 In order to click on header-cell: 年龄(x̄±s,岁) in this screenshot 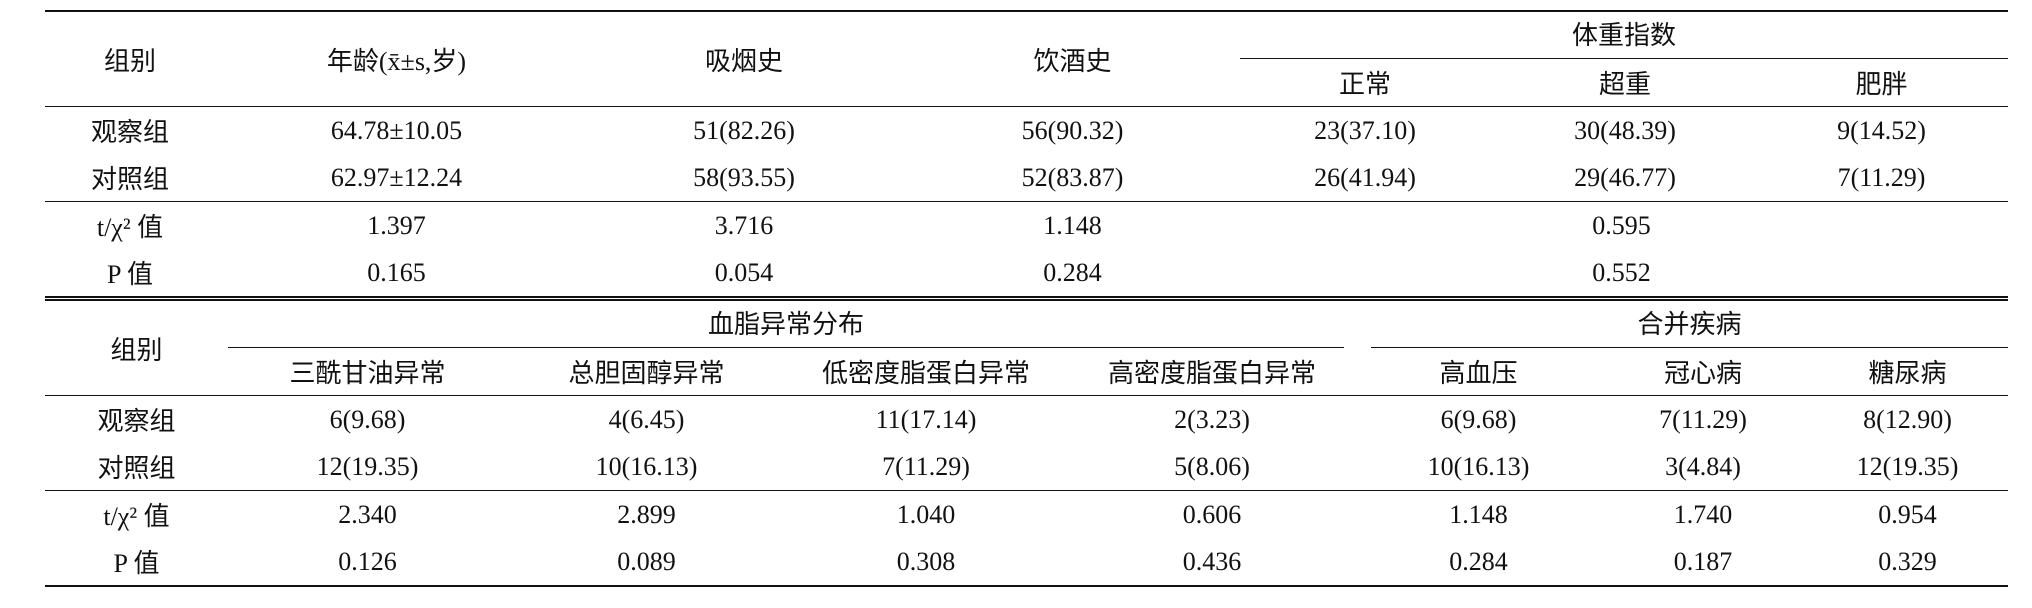, I will do `click(396, 59)`.